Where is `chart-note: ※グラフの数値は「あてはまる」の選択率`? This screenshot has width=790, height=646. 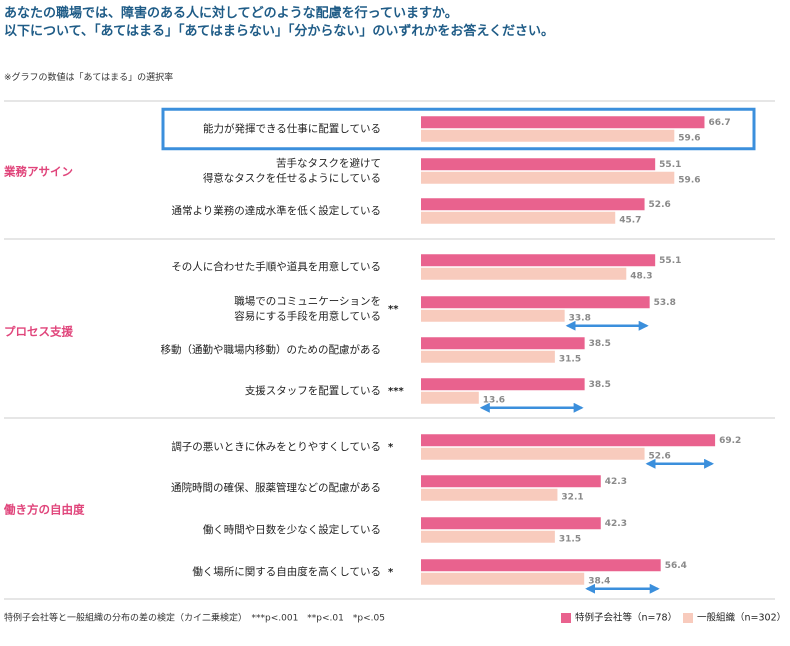 chart-note: ※グラフの数値は「あてはまる」の選択率 is located at coordinates (89, 78).